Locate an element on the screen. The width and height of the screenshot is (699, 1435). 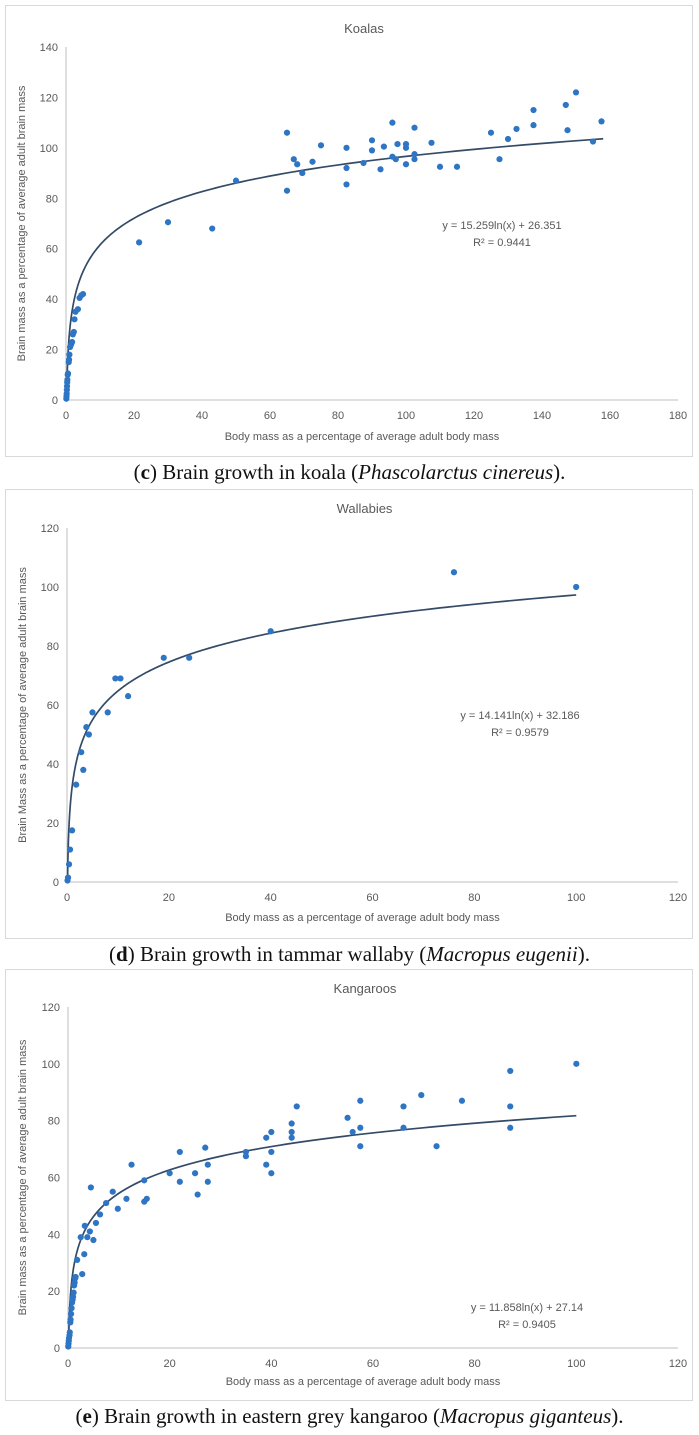
trendline-equation: y = 11.858ln(x) + 27.14 is located at coordinates (527, 1308).